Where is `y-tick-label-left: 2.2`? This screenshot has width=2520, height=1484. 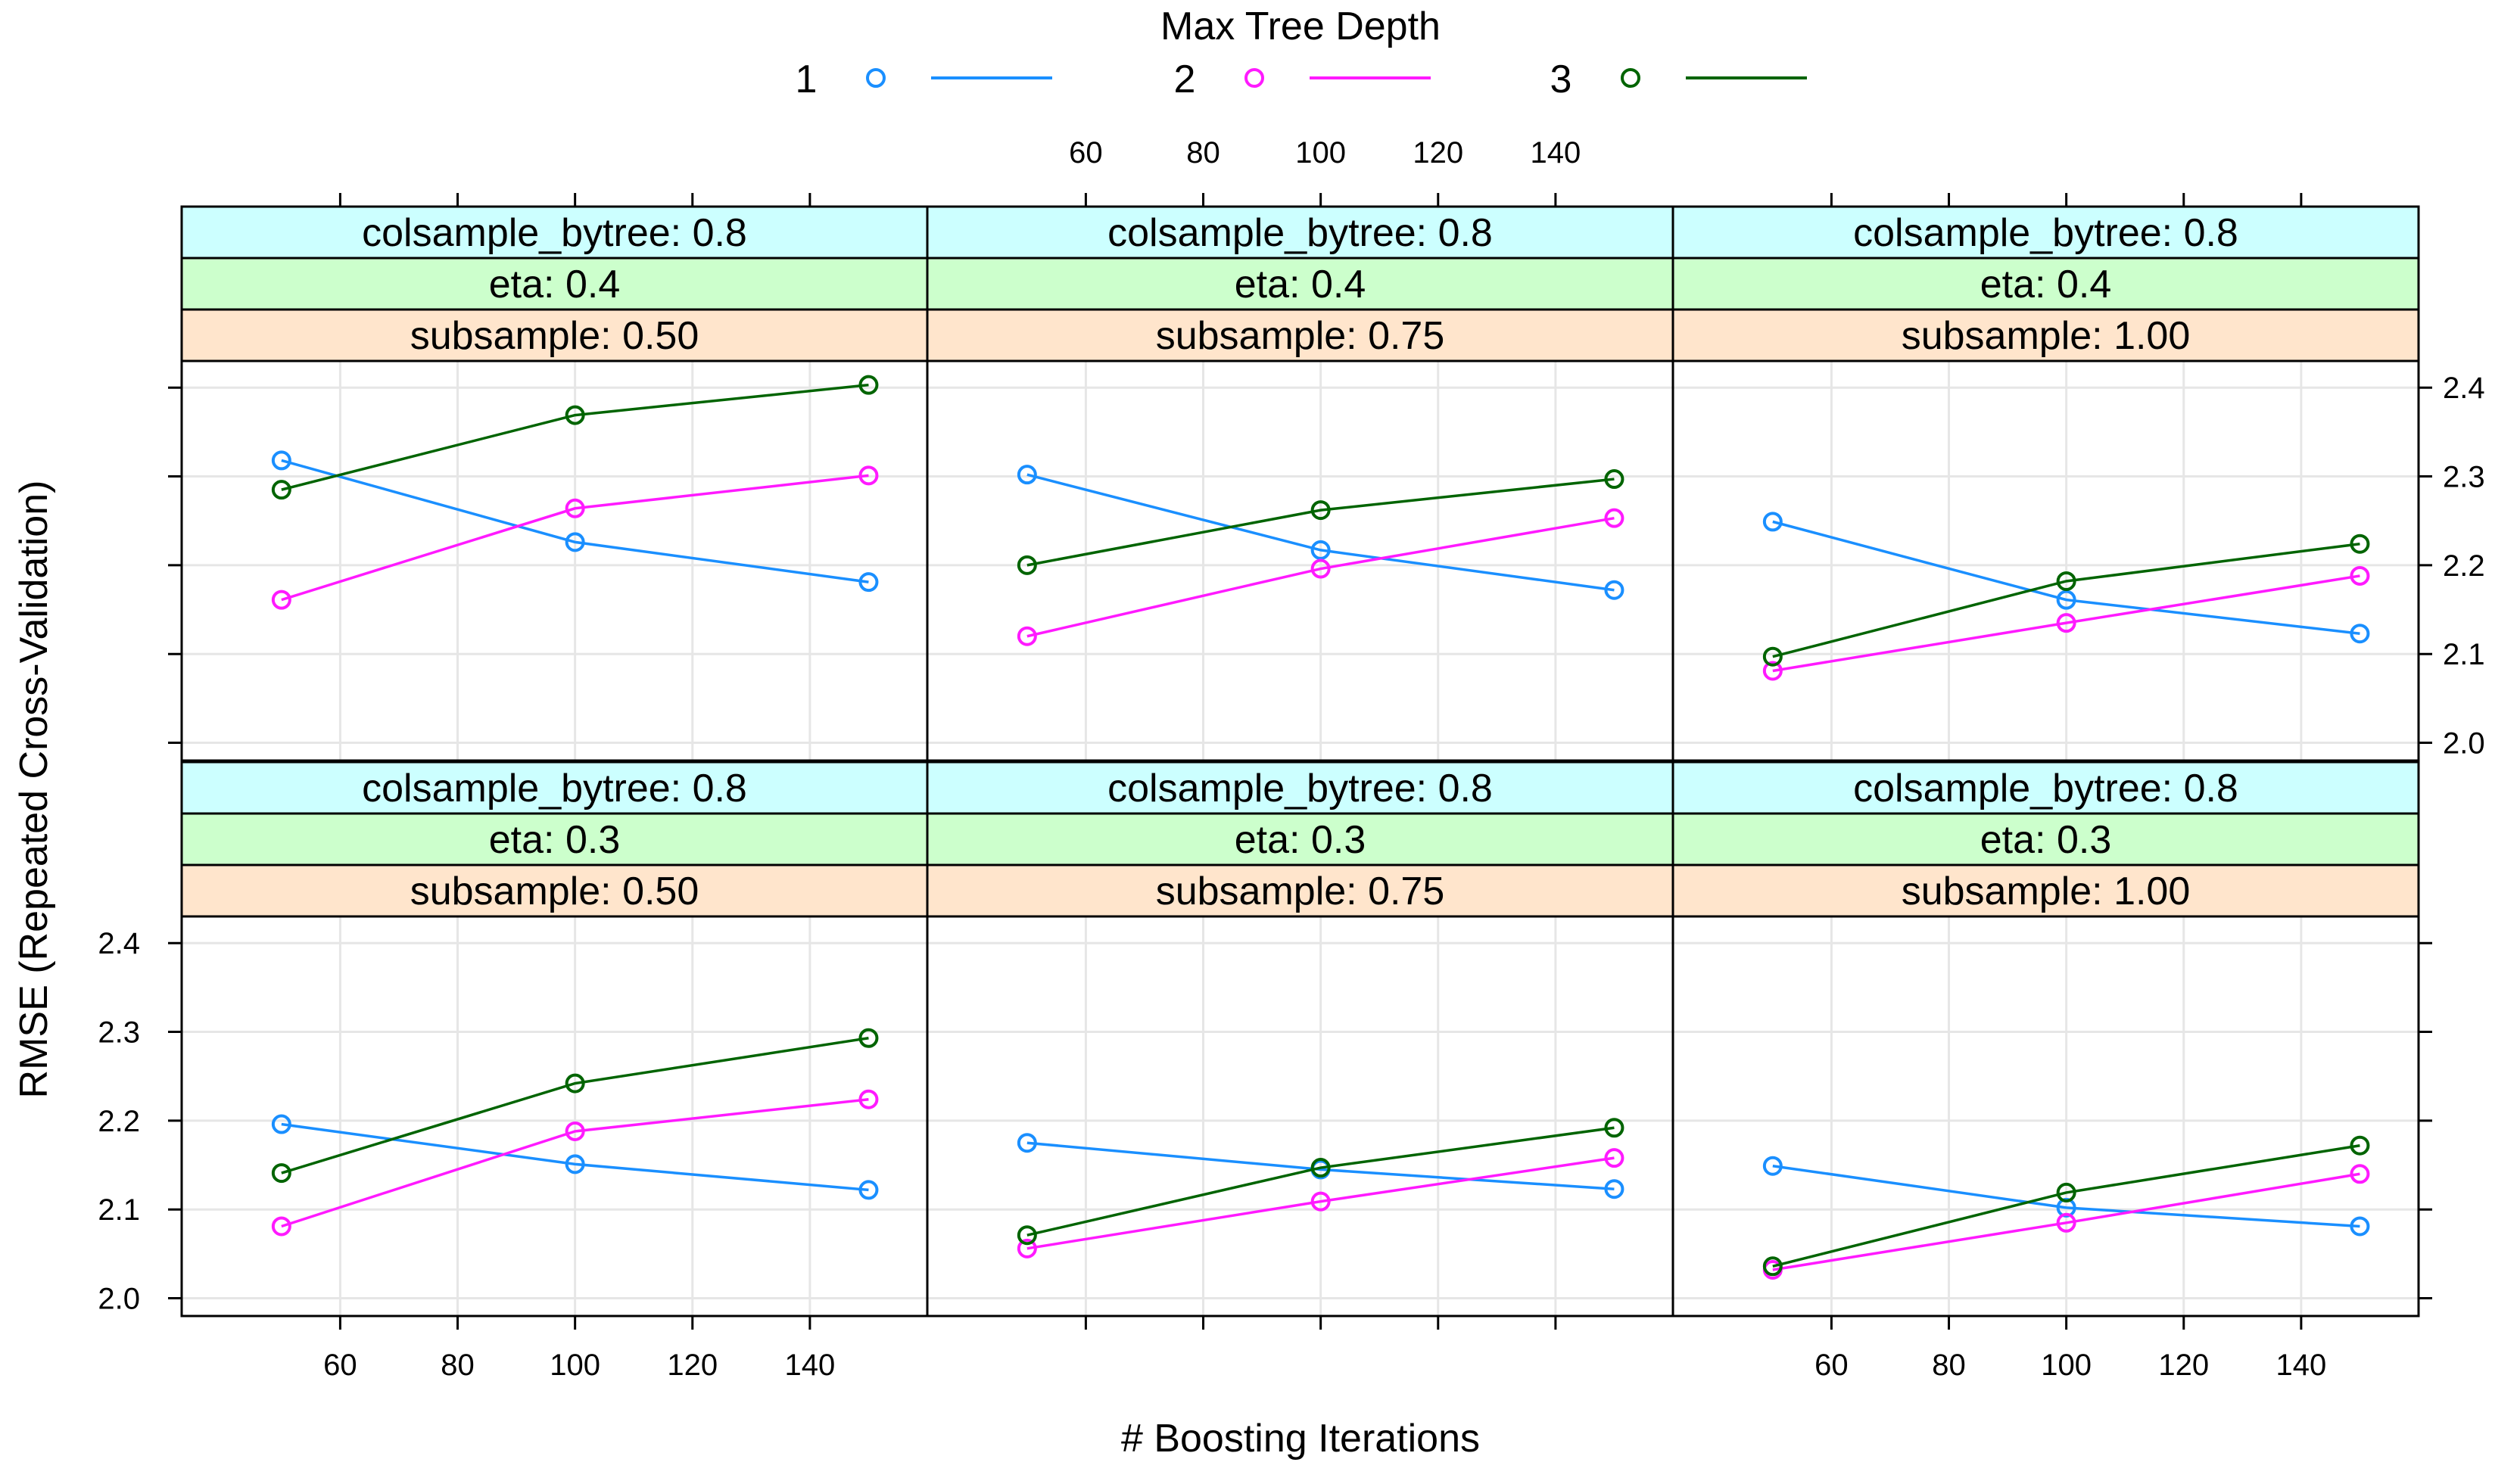 y-tick-label-left: 2.2 is located at coordinates (119, 1121).